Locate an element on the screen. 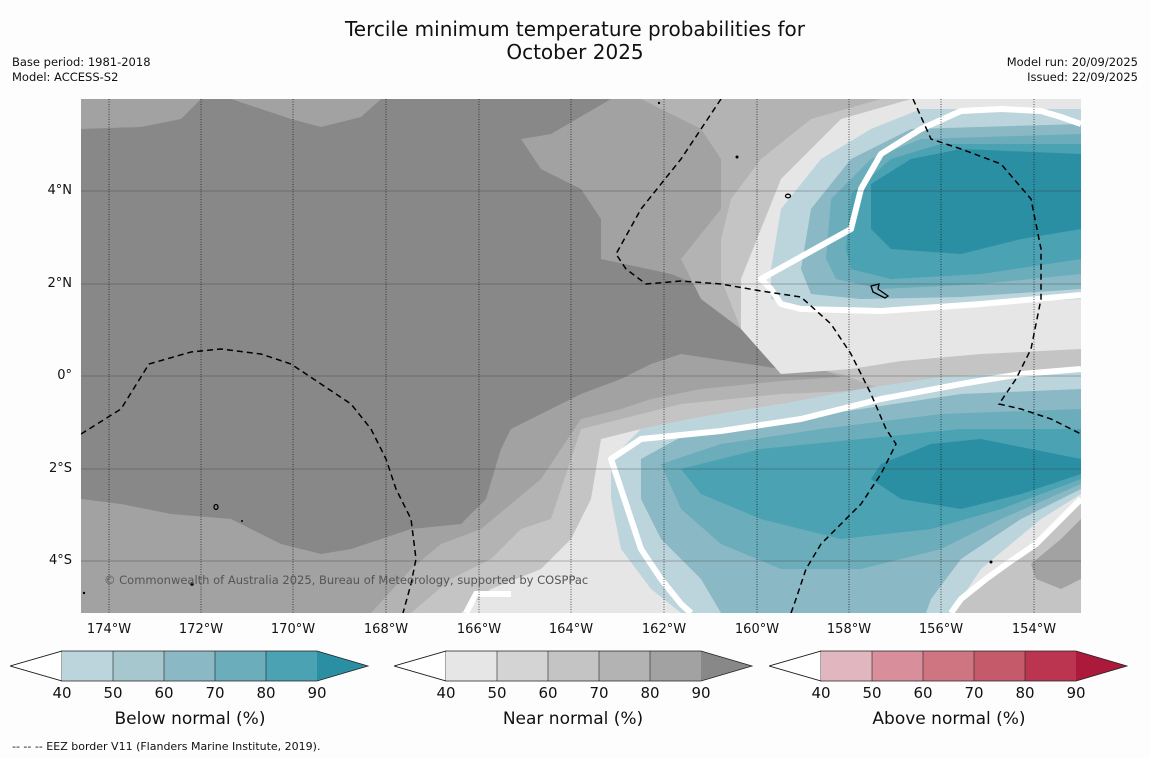 The image size is (1150, 758). island-jarvis-like is located at coordinates (880, 291).